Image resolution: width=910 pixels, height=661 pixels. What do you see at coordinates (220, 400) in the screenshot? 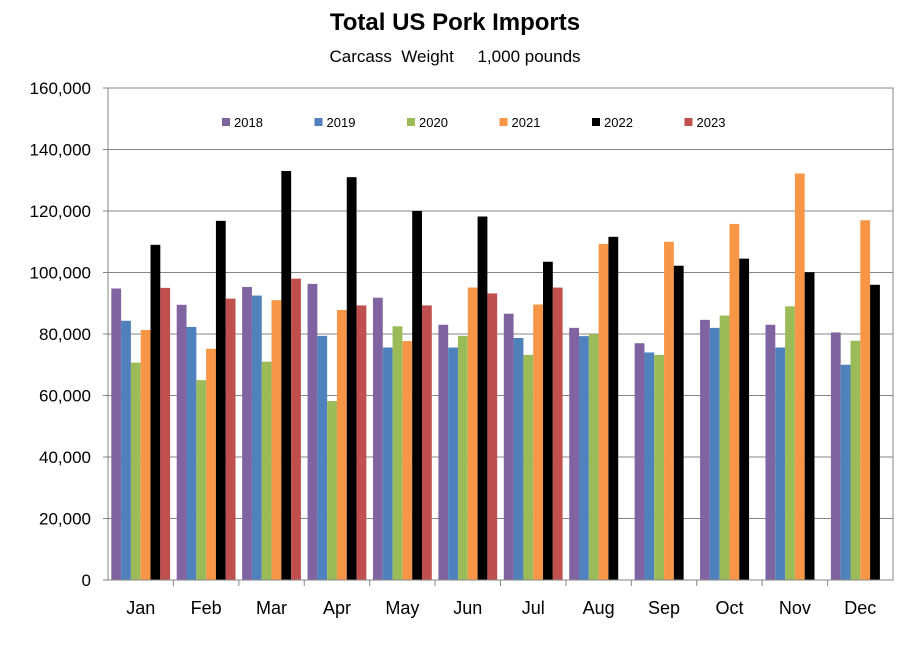
I see `bar-2022-feb` at bounding box center [220, 400].